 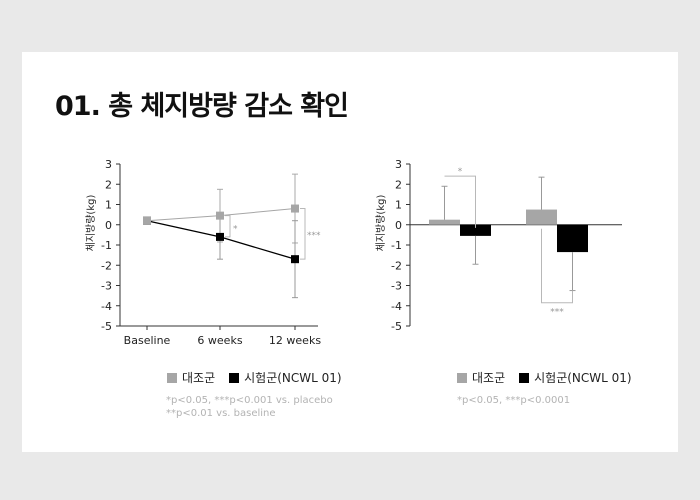 I want to click on legend-line-chart: 대조군 시험군(NCWL 01), so click(x=261, y=377).